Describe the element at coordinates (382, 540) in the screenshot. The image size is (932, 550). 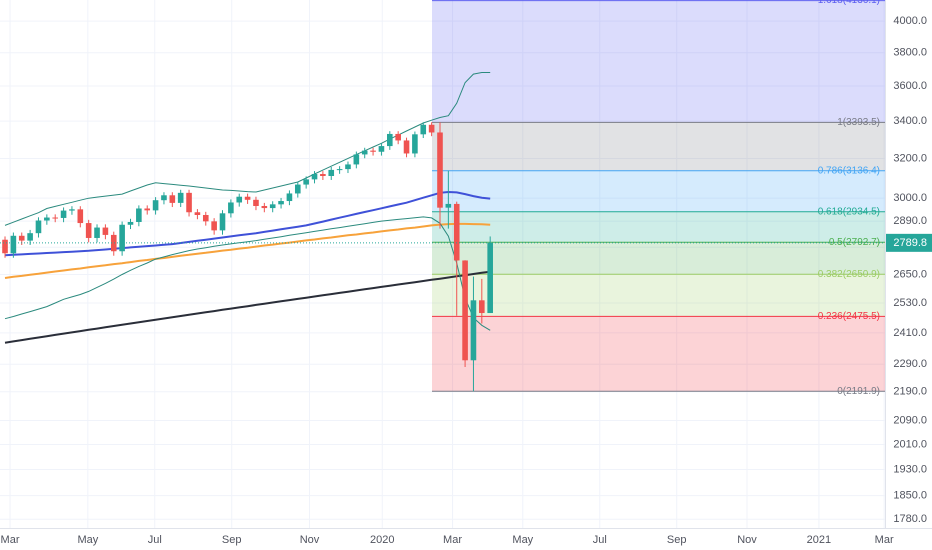
I see `x-tick-label: 2020` at that location.